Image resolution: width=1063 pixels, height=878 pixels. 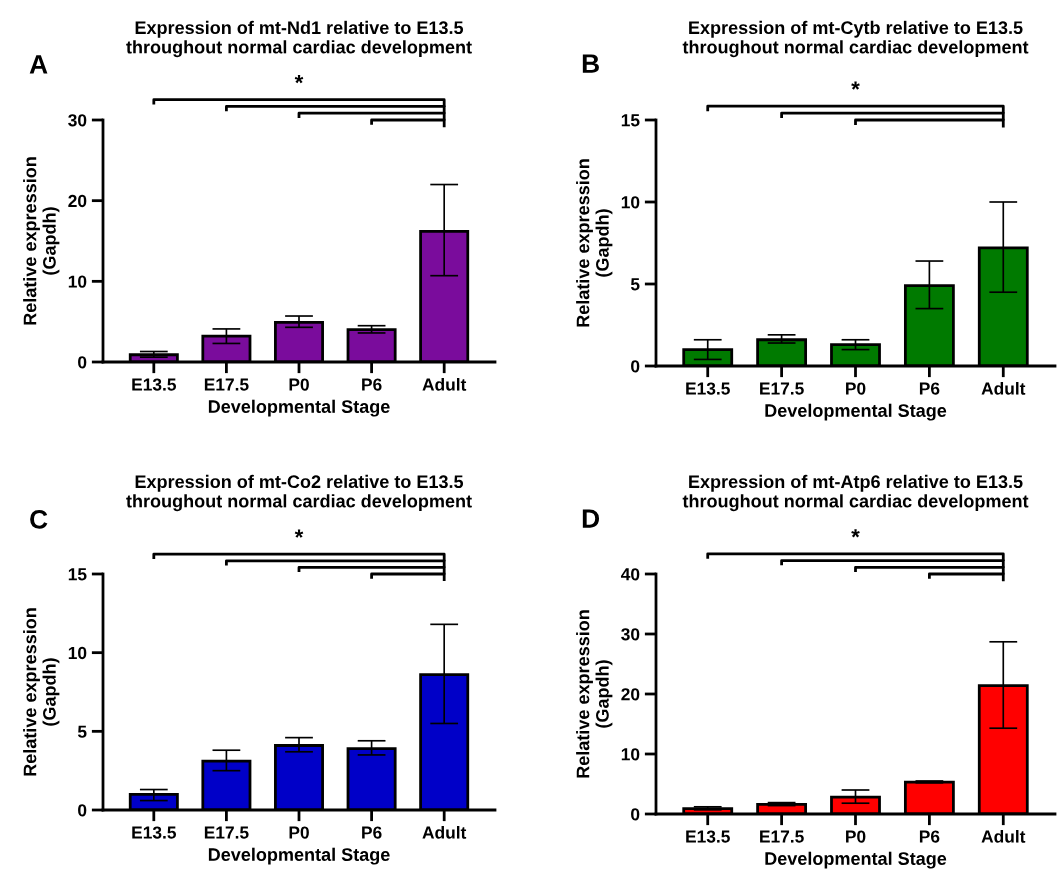 What do you see at coordinates (38, 64) in the screenshot?
I see `text: A` at bounding box center [38, 64].